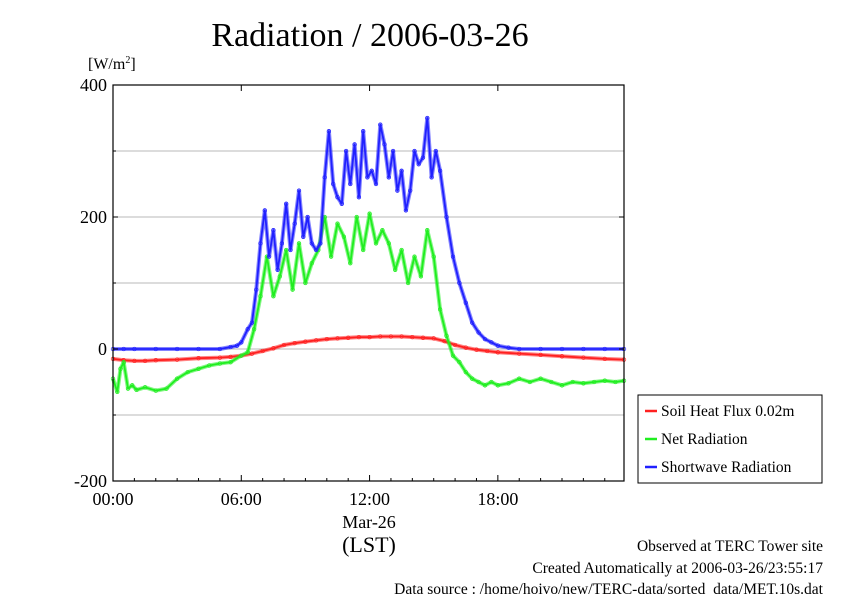 The width and height of the screenshot is (842, 595). I want to click on x-tick-label: 06:00, so click(241, 499).